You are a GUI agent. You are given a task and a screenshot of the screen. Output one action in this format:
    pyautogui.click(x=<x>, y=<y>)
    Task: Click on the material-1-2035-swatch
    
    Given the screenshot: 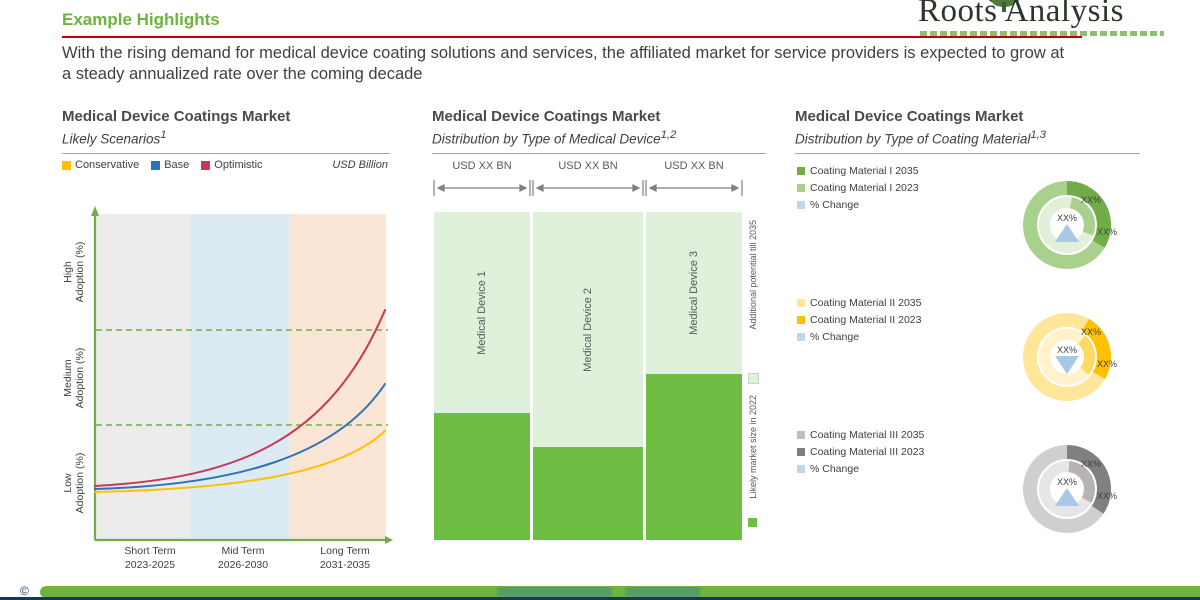 What is the action you would take?
    pyautogui.click(x=801, y=171)
    